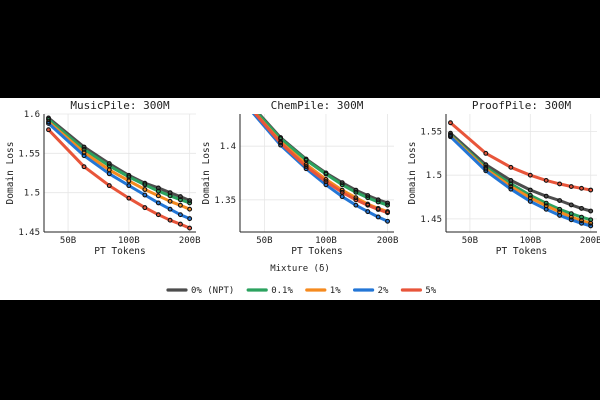  What do you see at coordinates (430, 291) in the screenshot?
I see `legend-label: 5%` at bounding box center [430, 291].